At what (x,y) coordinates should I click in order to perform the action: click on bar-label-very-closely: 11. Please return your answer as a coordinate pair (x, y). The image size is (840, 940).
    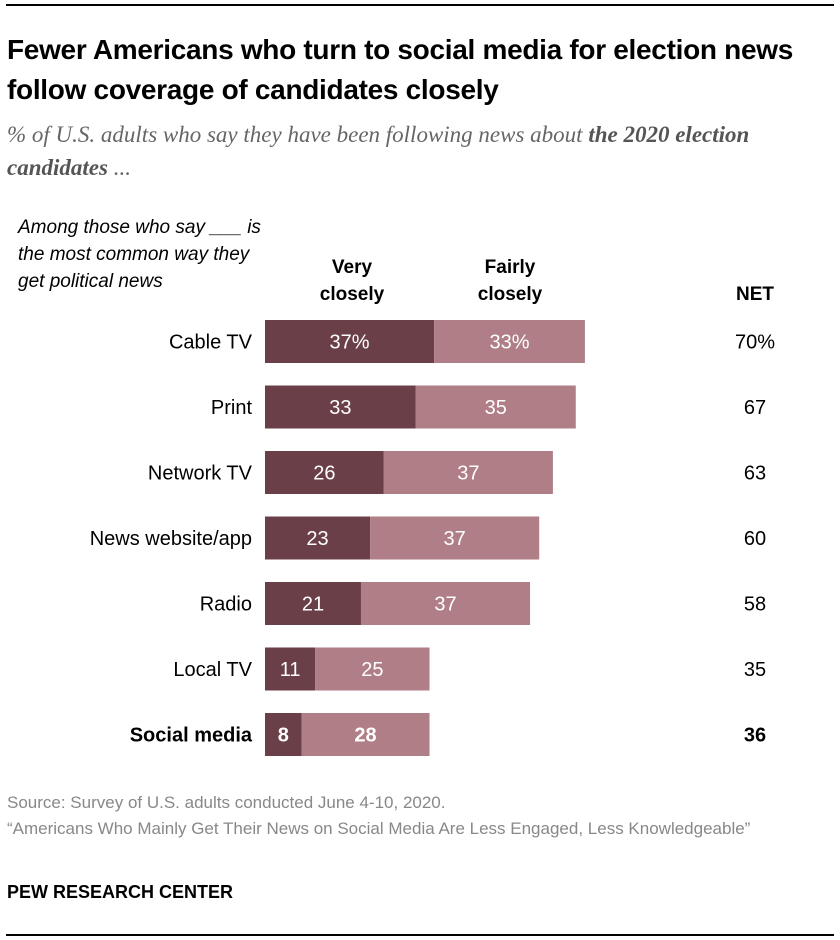
    Looking at the image, I should click on (290, 670).